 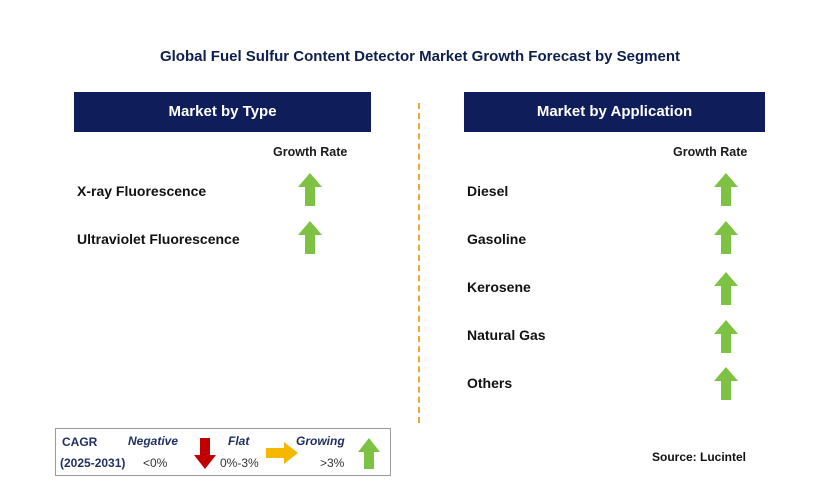 I want to click on type-row-label: X-ray Fluorescence, so click(x=142, y=191).